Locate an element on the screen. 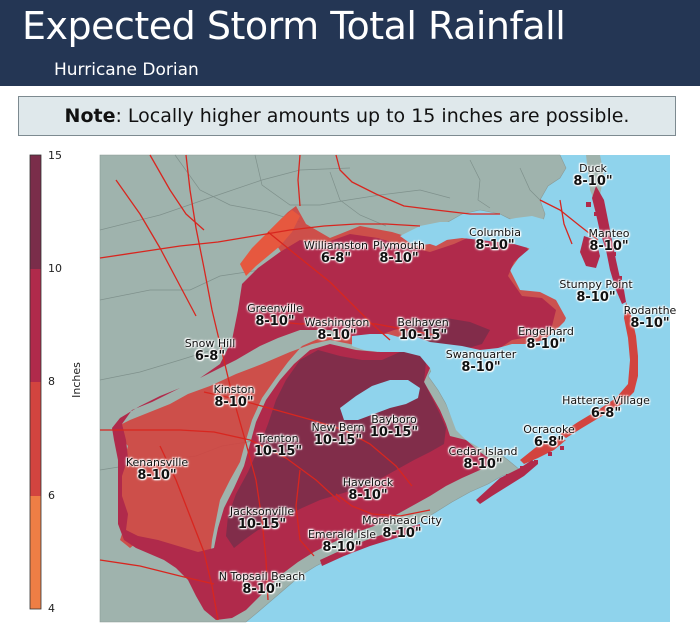 The width and height of the screenshot is (700, 636). location-label-belhaven: Belhaven 10-15" is located at coordinates (422, 329).